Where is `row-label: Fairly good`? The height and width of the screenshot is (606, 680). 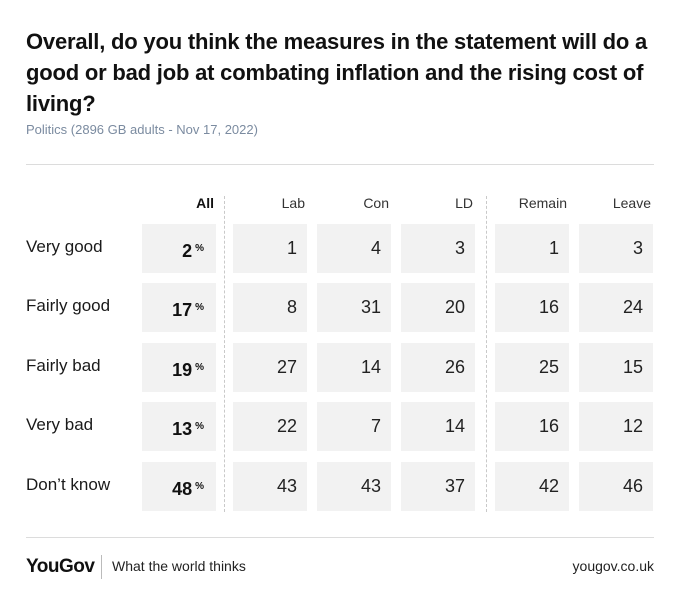
row-label: Fairly good is located at coordinates (68, 305).